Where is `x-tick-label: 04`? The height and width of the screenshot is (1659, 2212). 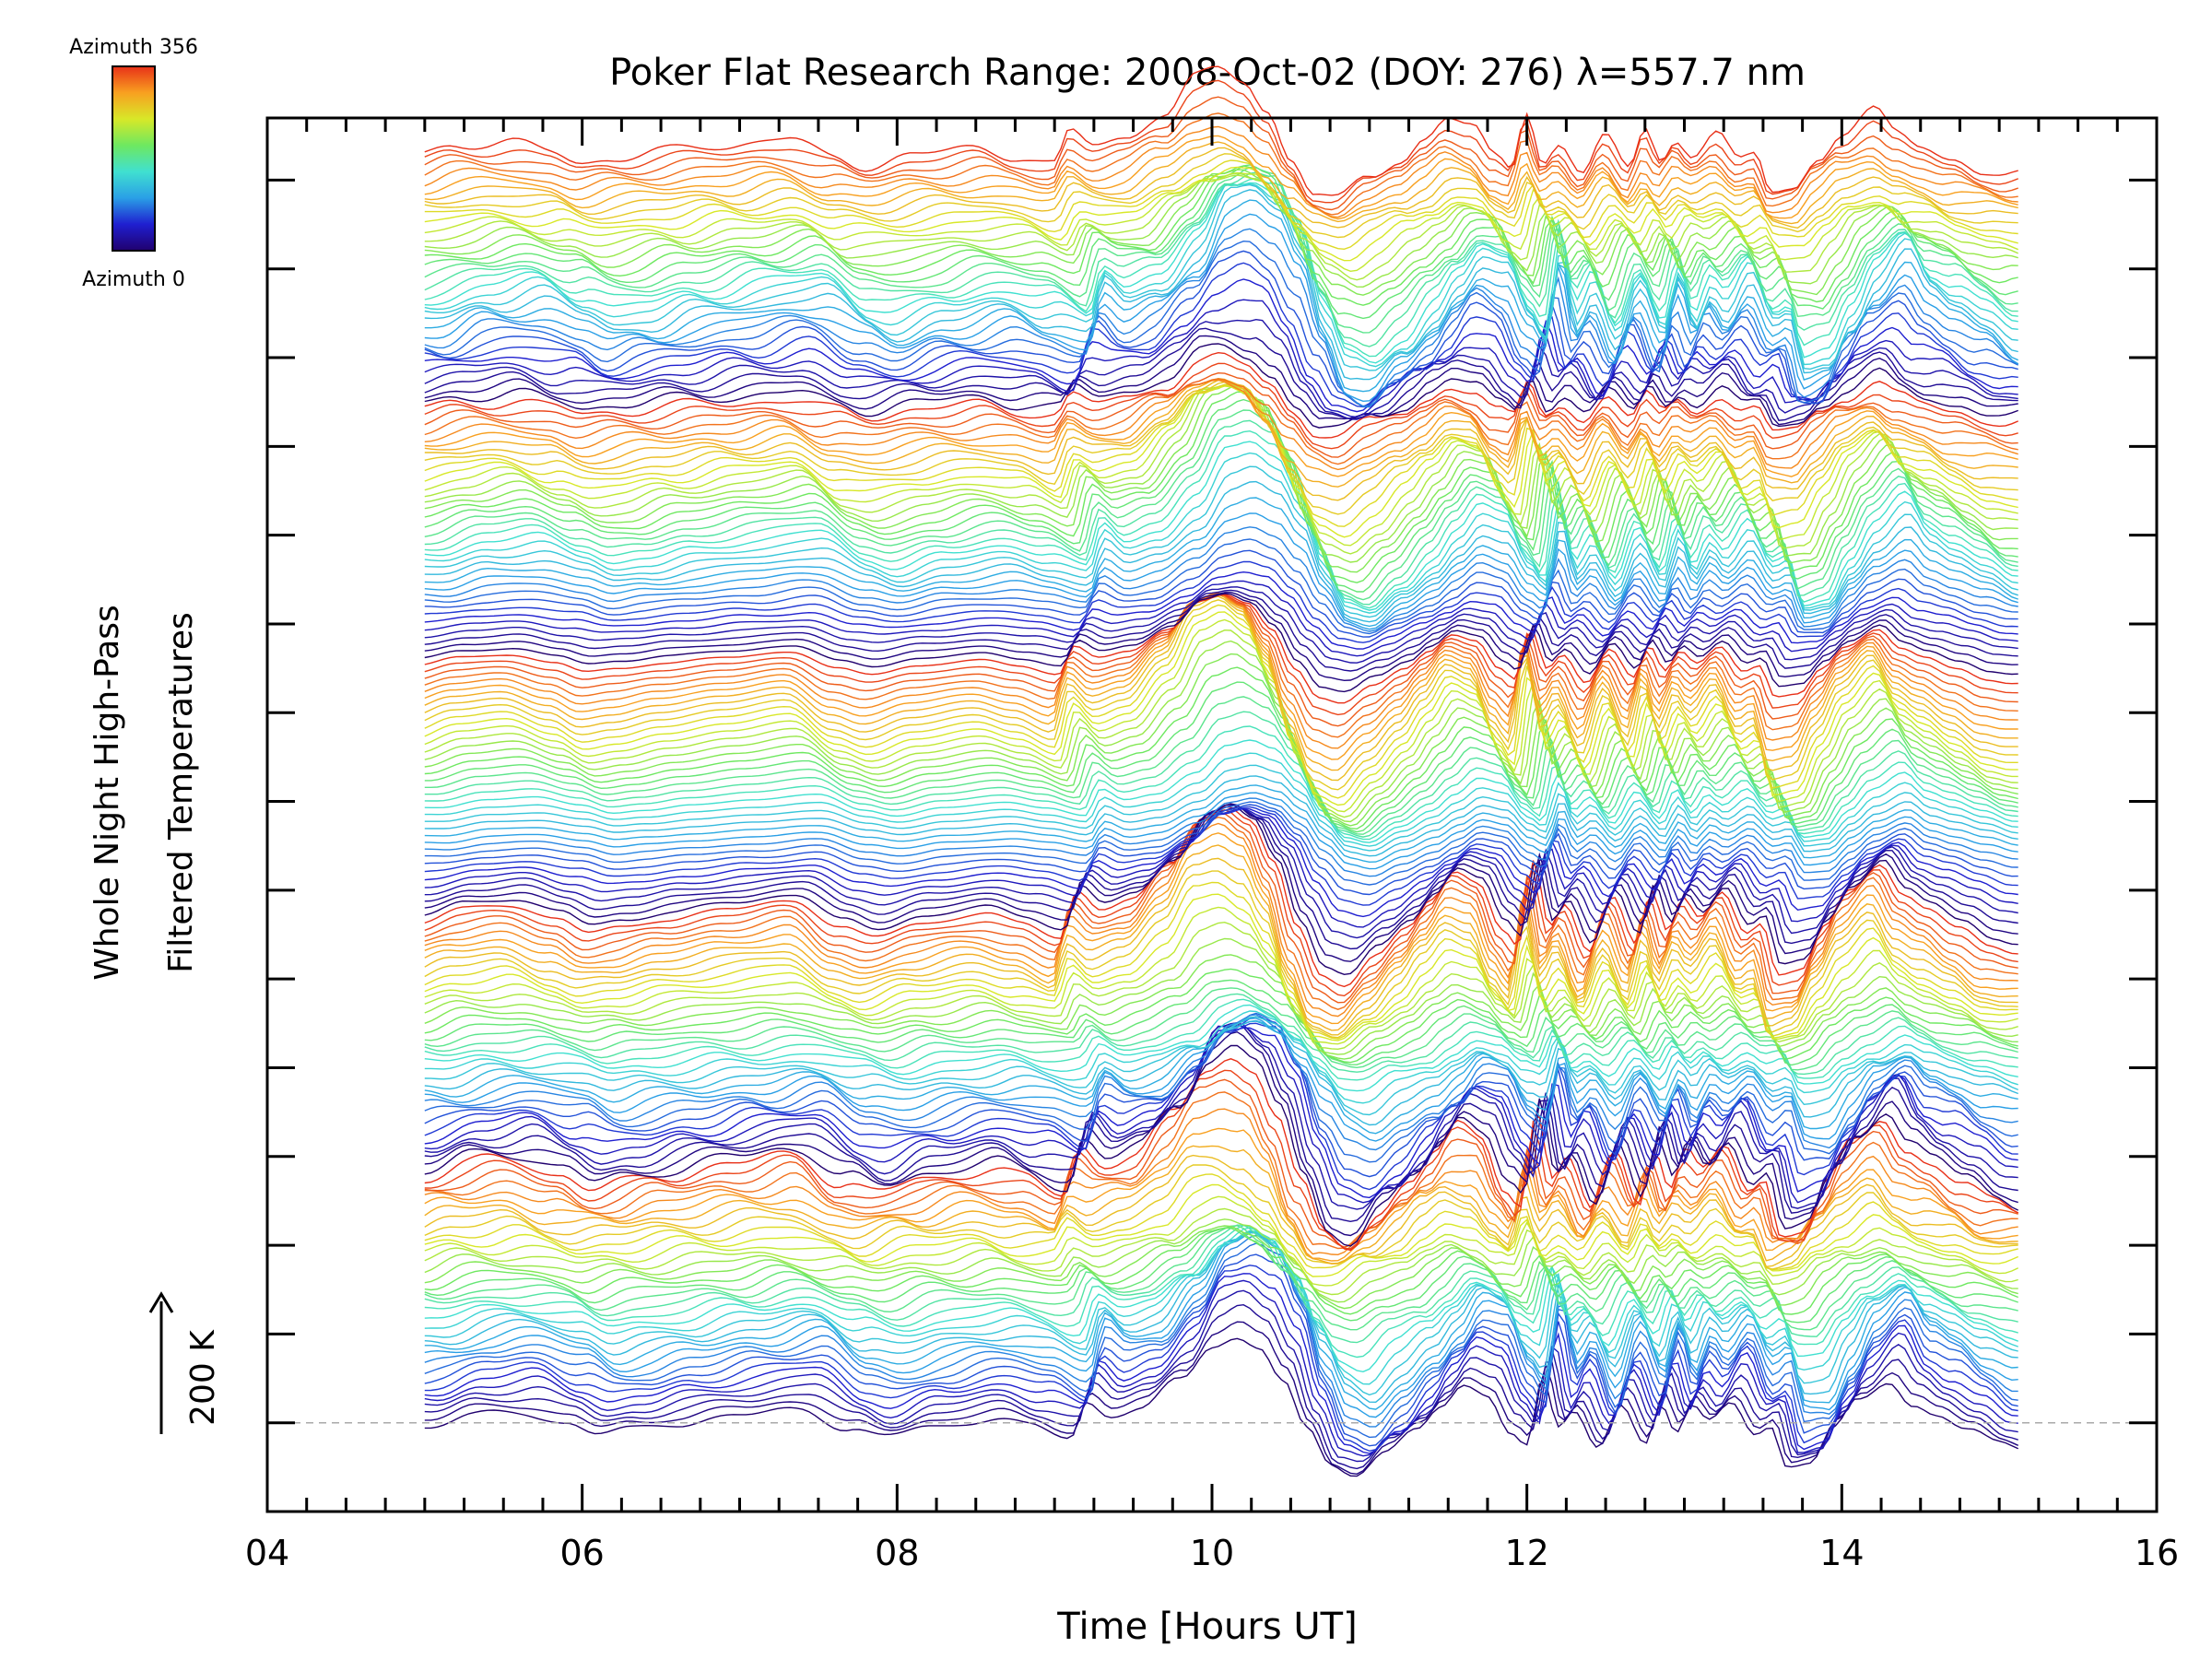
x-tick-label: 04 is located at coordinates (267, 1553).